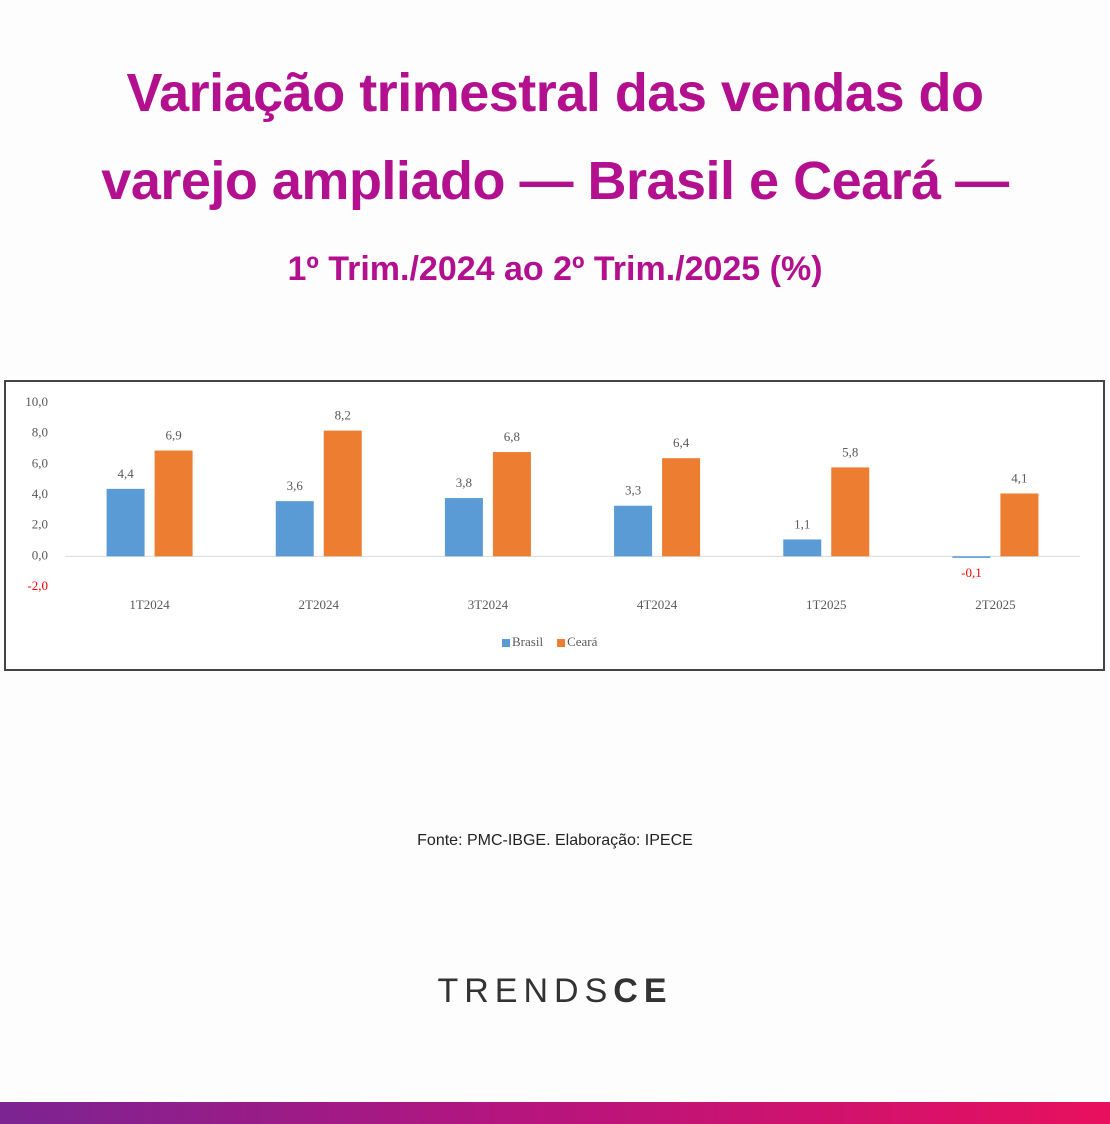 Image resolution: width=1110 pixels, height=1124 pixels. Describe the element at coordinates (643, 991) in the screenshot. I see `logo-bold: CE` at that location.